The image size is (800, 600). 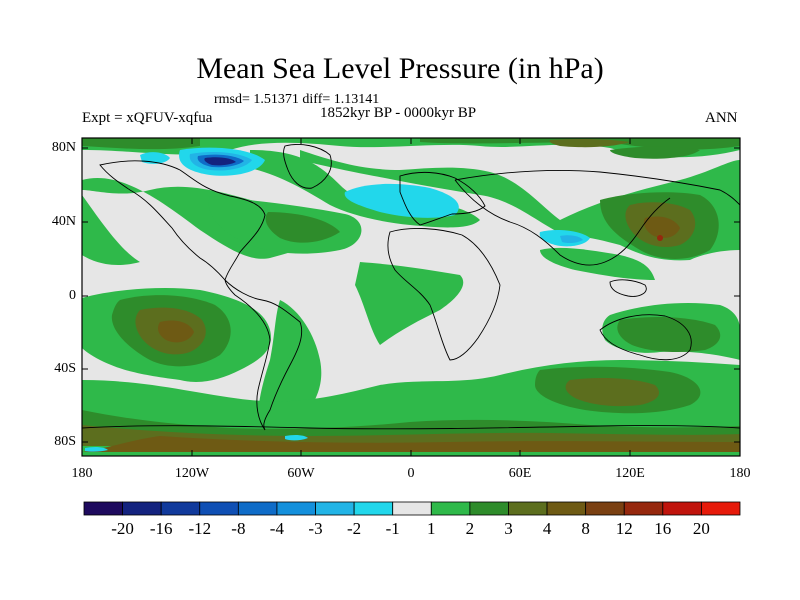 What do you see at coordinates (63, 221) in the screenshot?
I see `lat-tick-label: 40N` at bounding box center [63, 221].